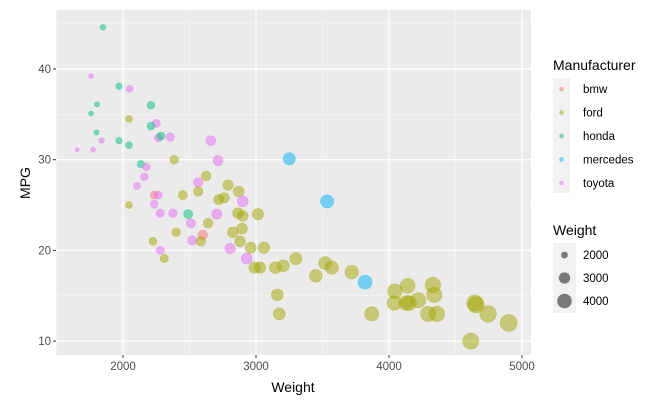  Describe the element at coordinates (596, 279) in the screenshot. I see `size-legend-label-3000: 3000` at that location.